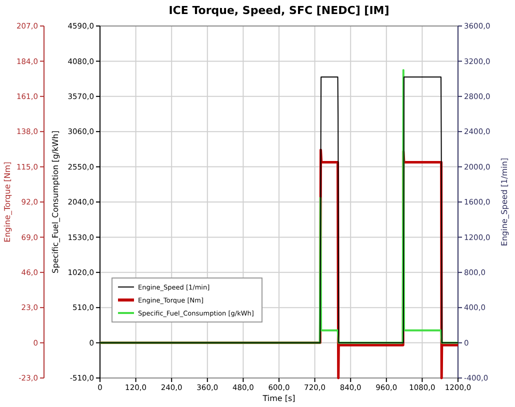 This screenshot has height=407, width=515. Describe the element at coordinates (504, 202) in the screenshot. I see `y2-axis-title: Engine_Speed [1/min]` at that location.